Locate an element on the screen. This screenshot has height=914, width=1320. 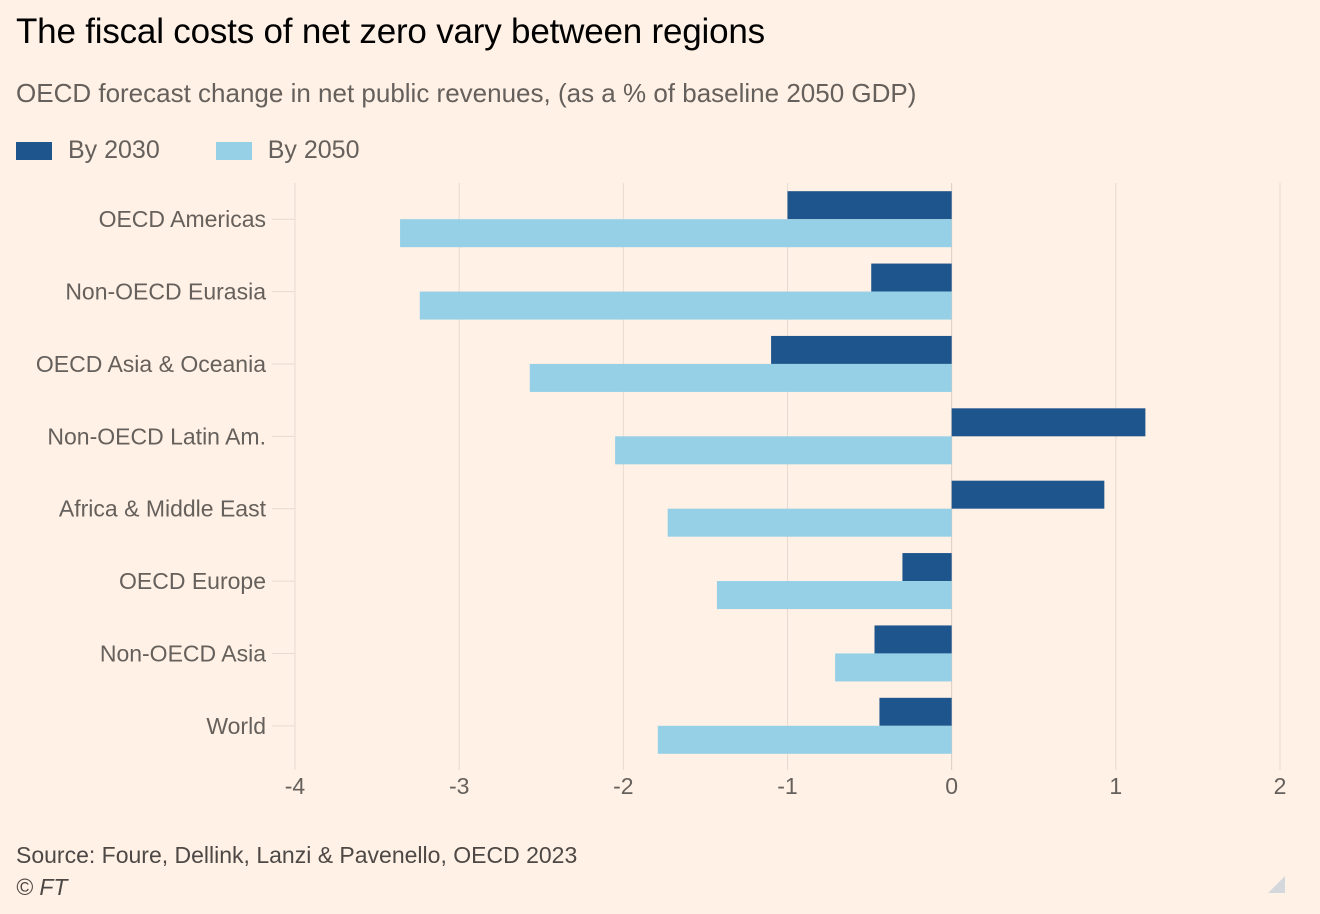
legend-item-2050: By 2050 is located at coordinates (287, 150).